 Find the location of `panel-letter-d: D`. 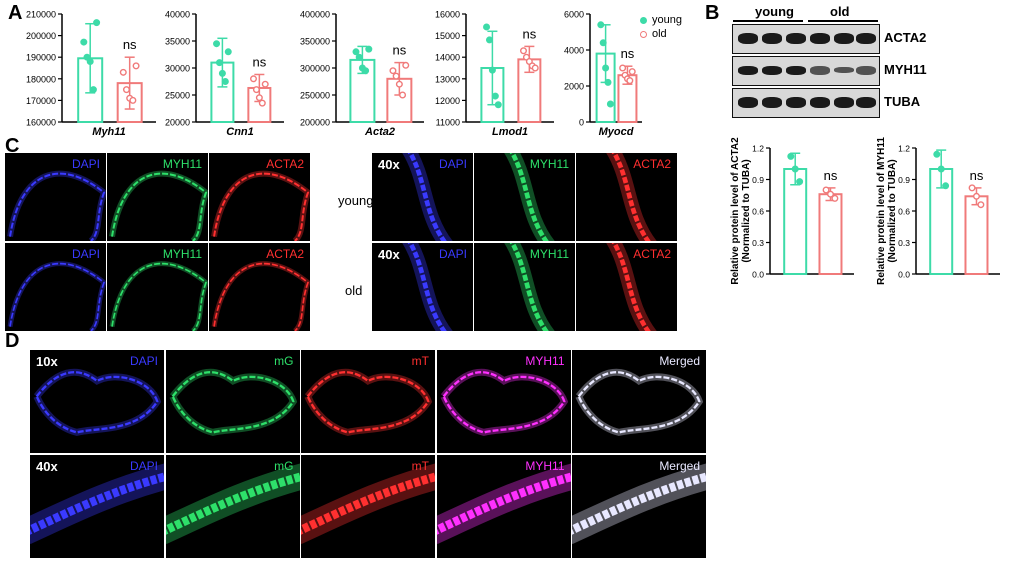

panel-letter-d: D is located at coordinates (12, 341).